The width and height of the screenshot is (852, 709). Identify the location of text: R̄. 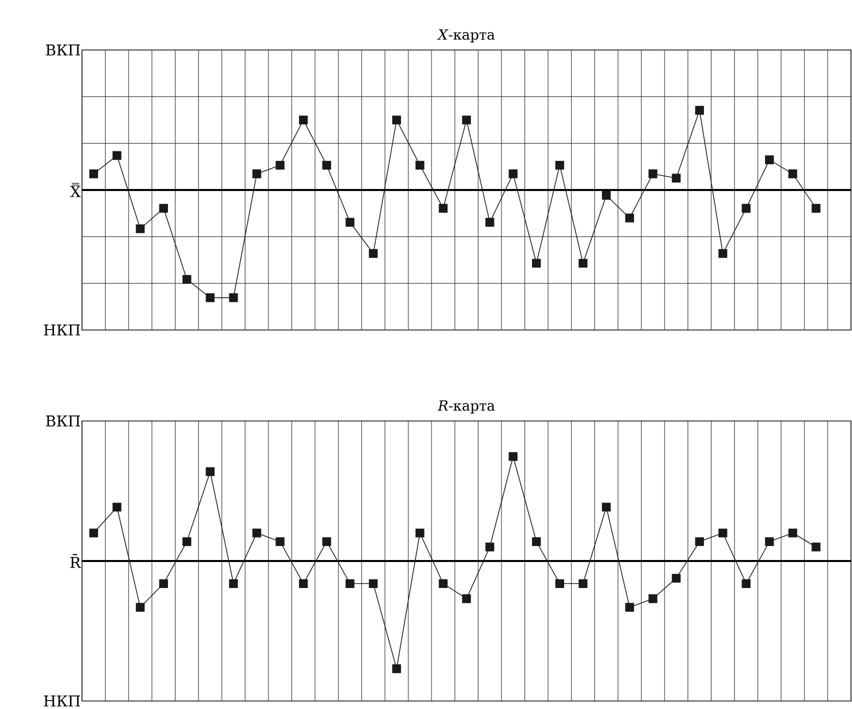
(76, 561).